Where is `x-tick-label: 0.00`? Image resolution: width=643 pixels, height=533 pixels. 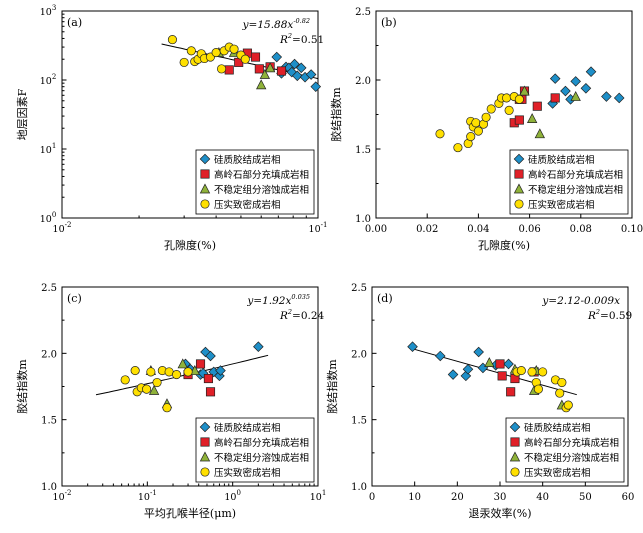
x-tick-label: 0.00 is located at coordinates (376, 229).